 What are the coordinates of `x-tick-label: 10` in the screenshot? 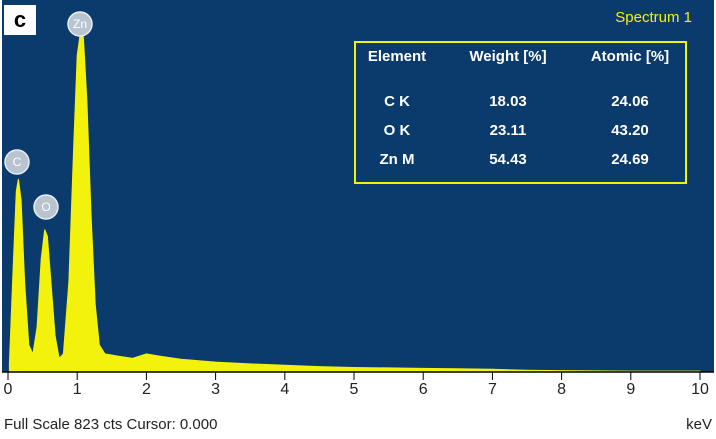 It's located at (700, 389).